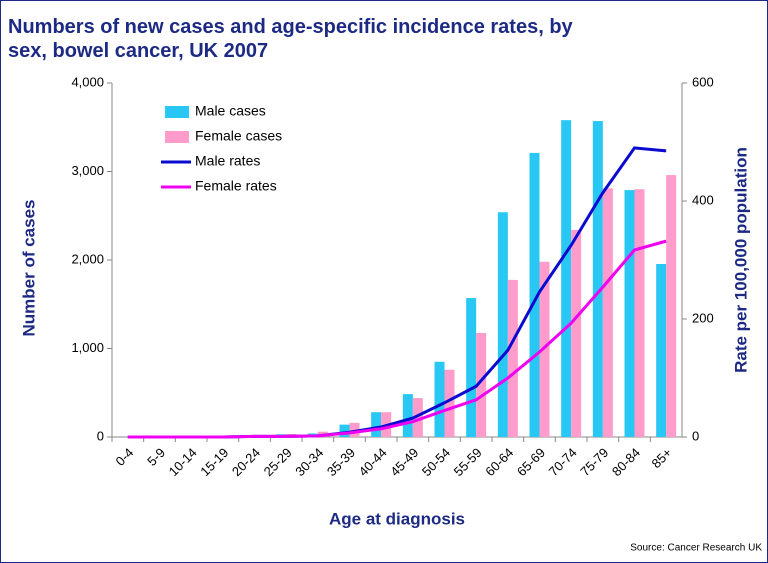 The image size is (768, 563). What do you see at coordinates (230, 111) in the screenshot?
I see `legend-label: Male cases` at bounding box center [230, 111].